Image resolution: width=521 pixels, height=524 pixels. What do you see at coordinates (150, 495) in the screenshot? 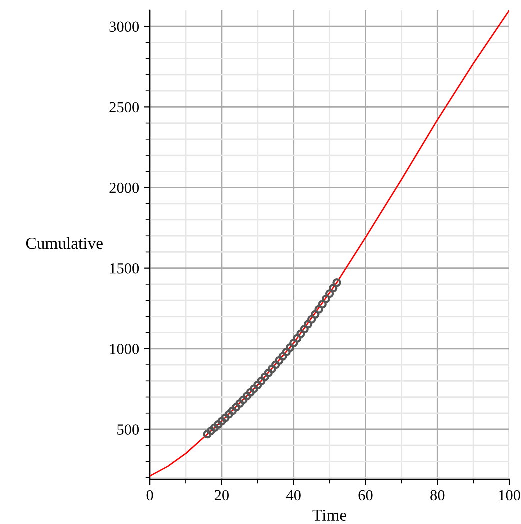
I see `x-tick-label: 0` at bounding box center [150, 495].